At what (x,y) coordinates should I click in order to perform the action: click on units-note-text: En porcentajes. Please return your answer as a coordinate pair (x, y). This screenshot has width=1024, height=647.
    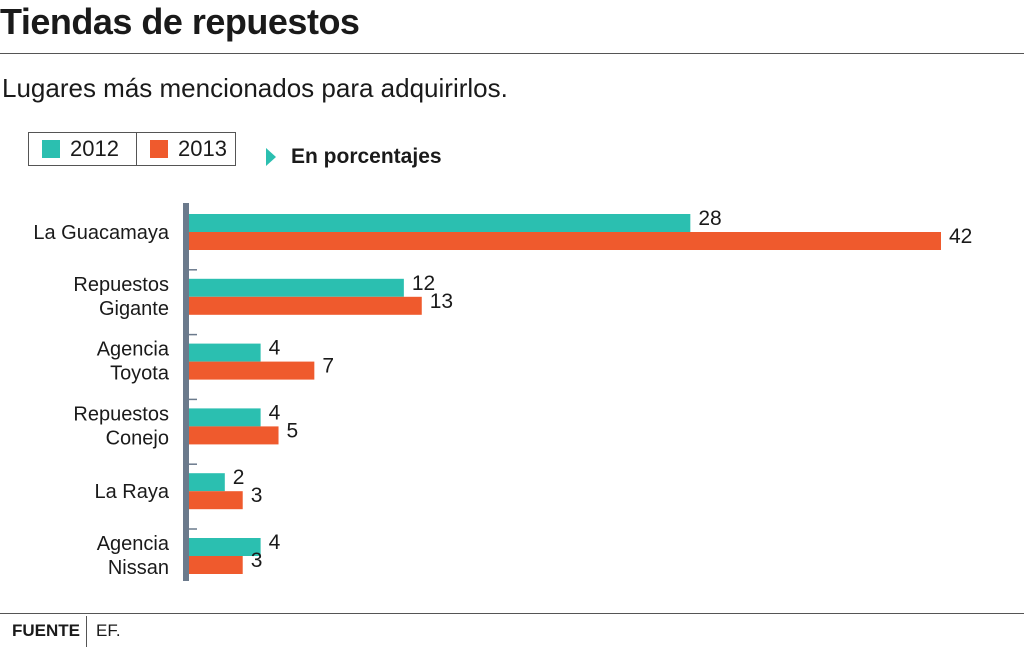
    Looking at the image, I should click on (366, 156).